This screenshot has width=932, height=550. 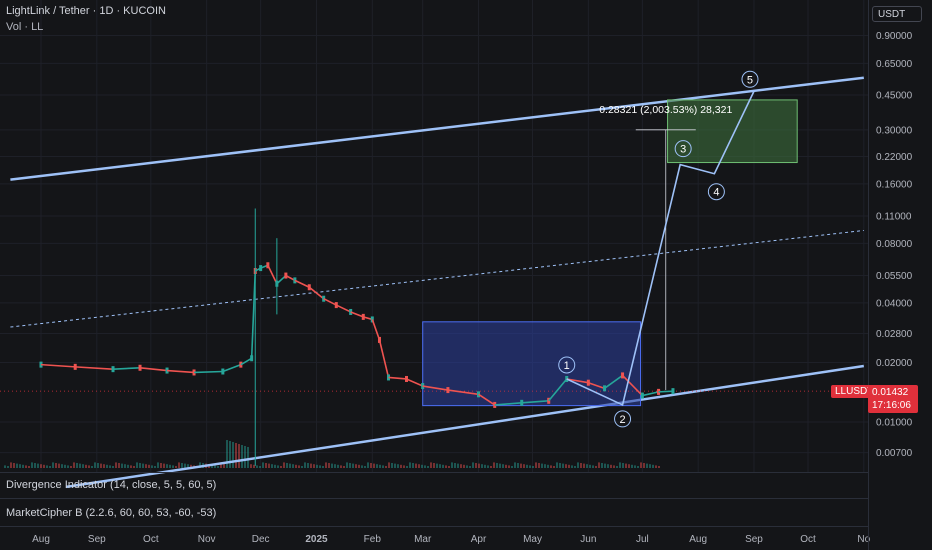 I want to click on target-box, so click(x=732, y=131).